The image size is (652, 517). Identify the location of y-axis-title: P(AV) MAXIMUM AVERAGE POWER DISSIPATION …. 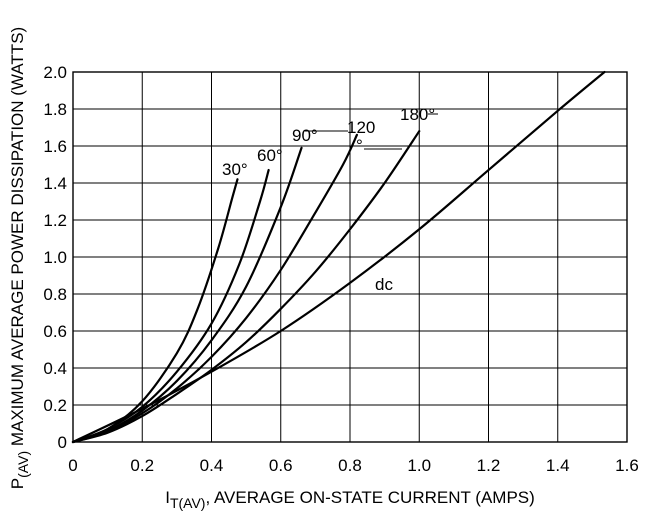
(19, 258).